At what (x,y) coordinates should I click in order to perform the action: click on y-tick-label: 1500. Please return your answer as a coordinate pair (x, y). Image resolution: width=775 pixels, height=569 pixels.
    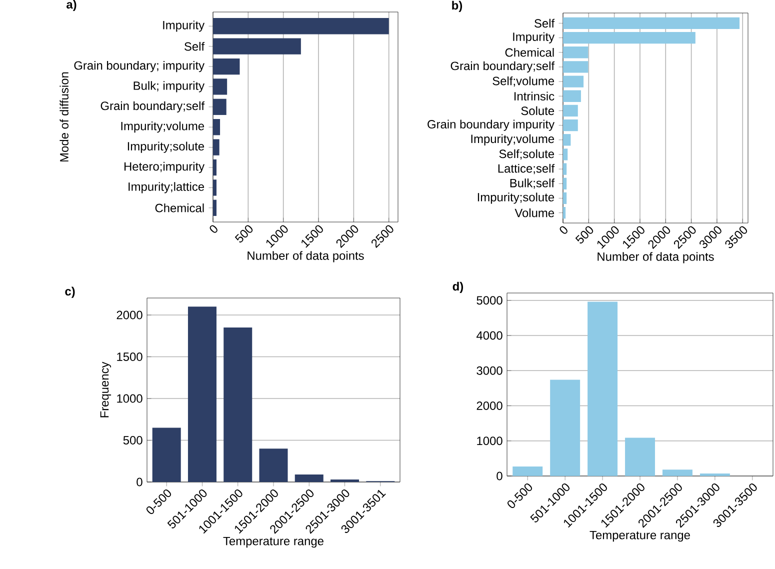
    Looking at the image, I should click on (129, 356).